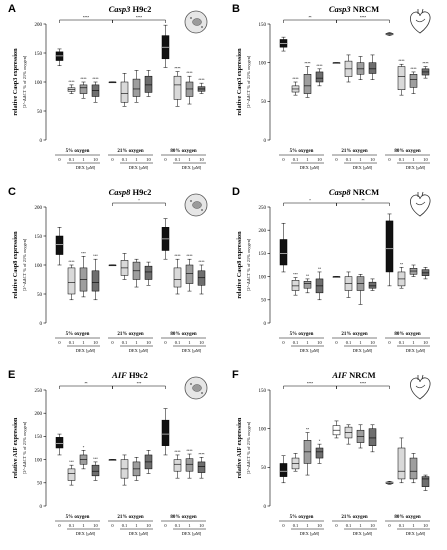 This screenshot has height=550, width=447. Describe the element at coordinates (339, 375) in the screenshot. I see `gene-name: AIF` at that location.